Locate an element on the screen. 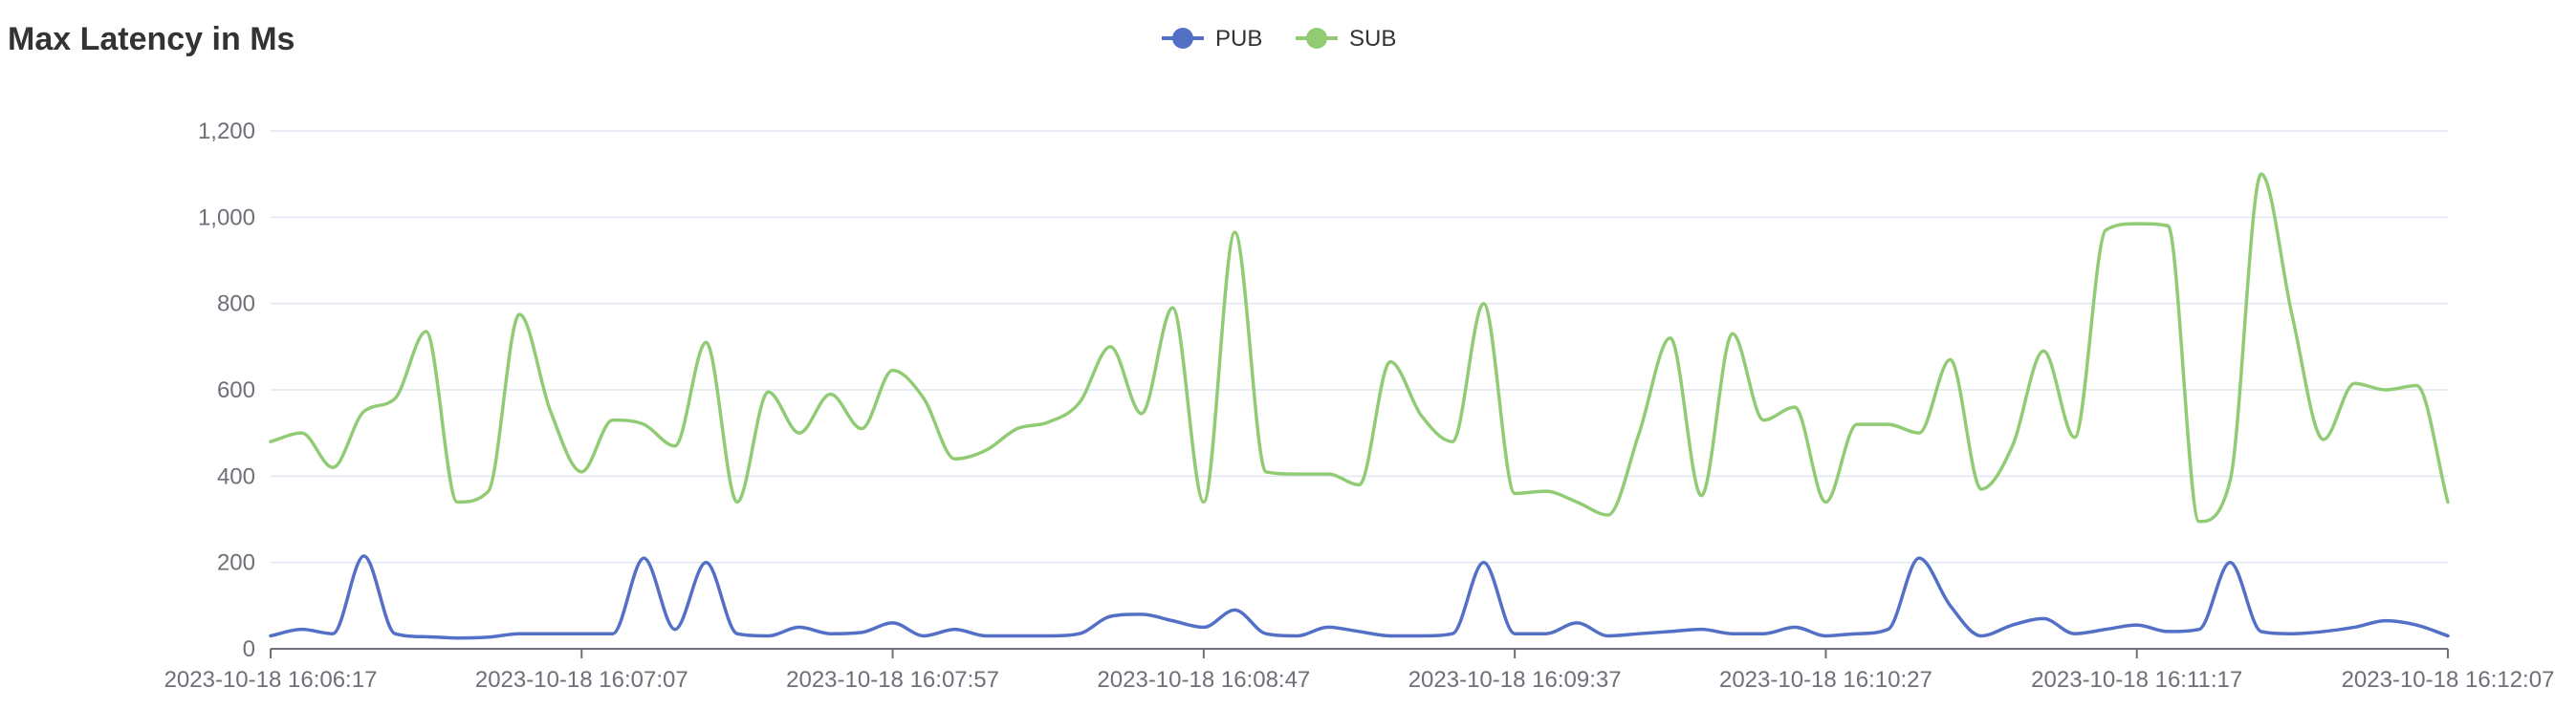 The width and height of the screenshot is (2576, 709). legend-label: PUB is located at coordinates (1238, 39).